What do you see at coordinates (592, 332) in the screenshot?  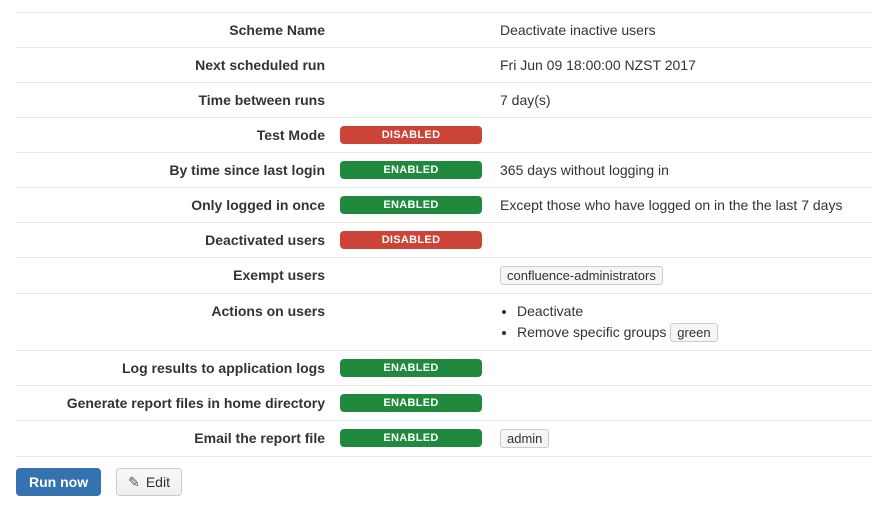 I see `action-item-text: Remove specific groups` at bounding box center [592, 332].